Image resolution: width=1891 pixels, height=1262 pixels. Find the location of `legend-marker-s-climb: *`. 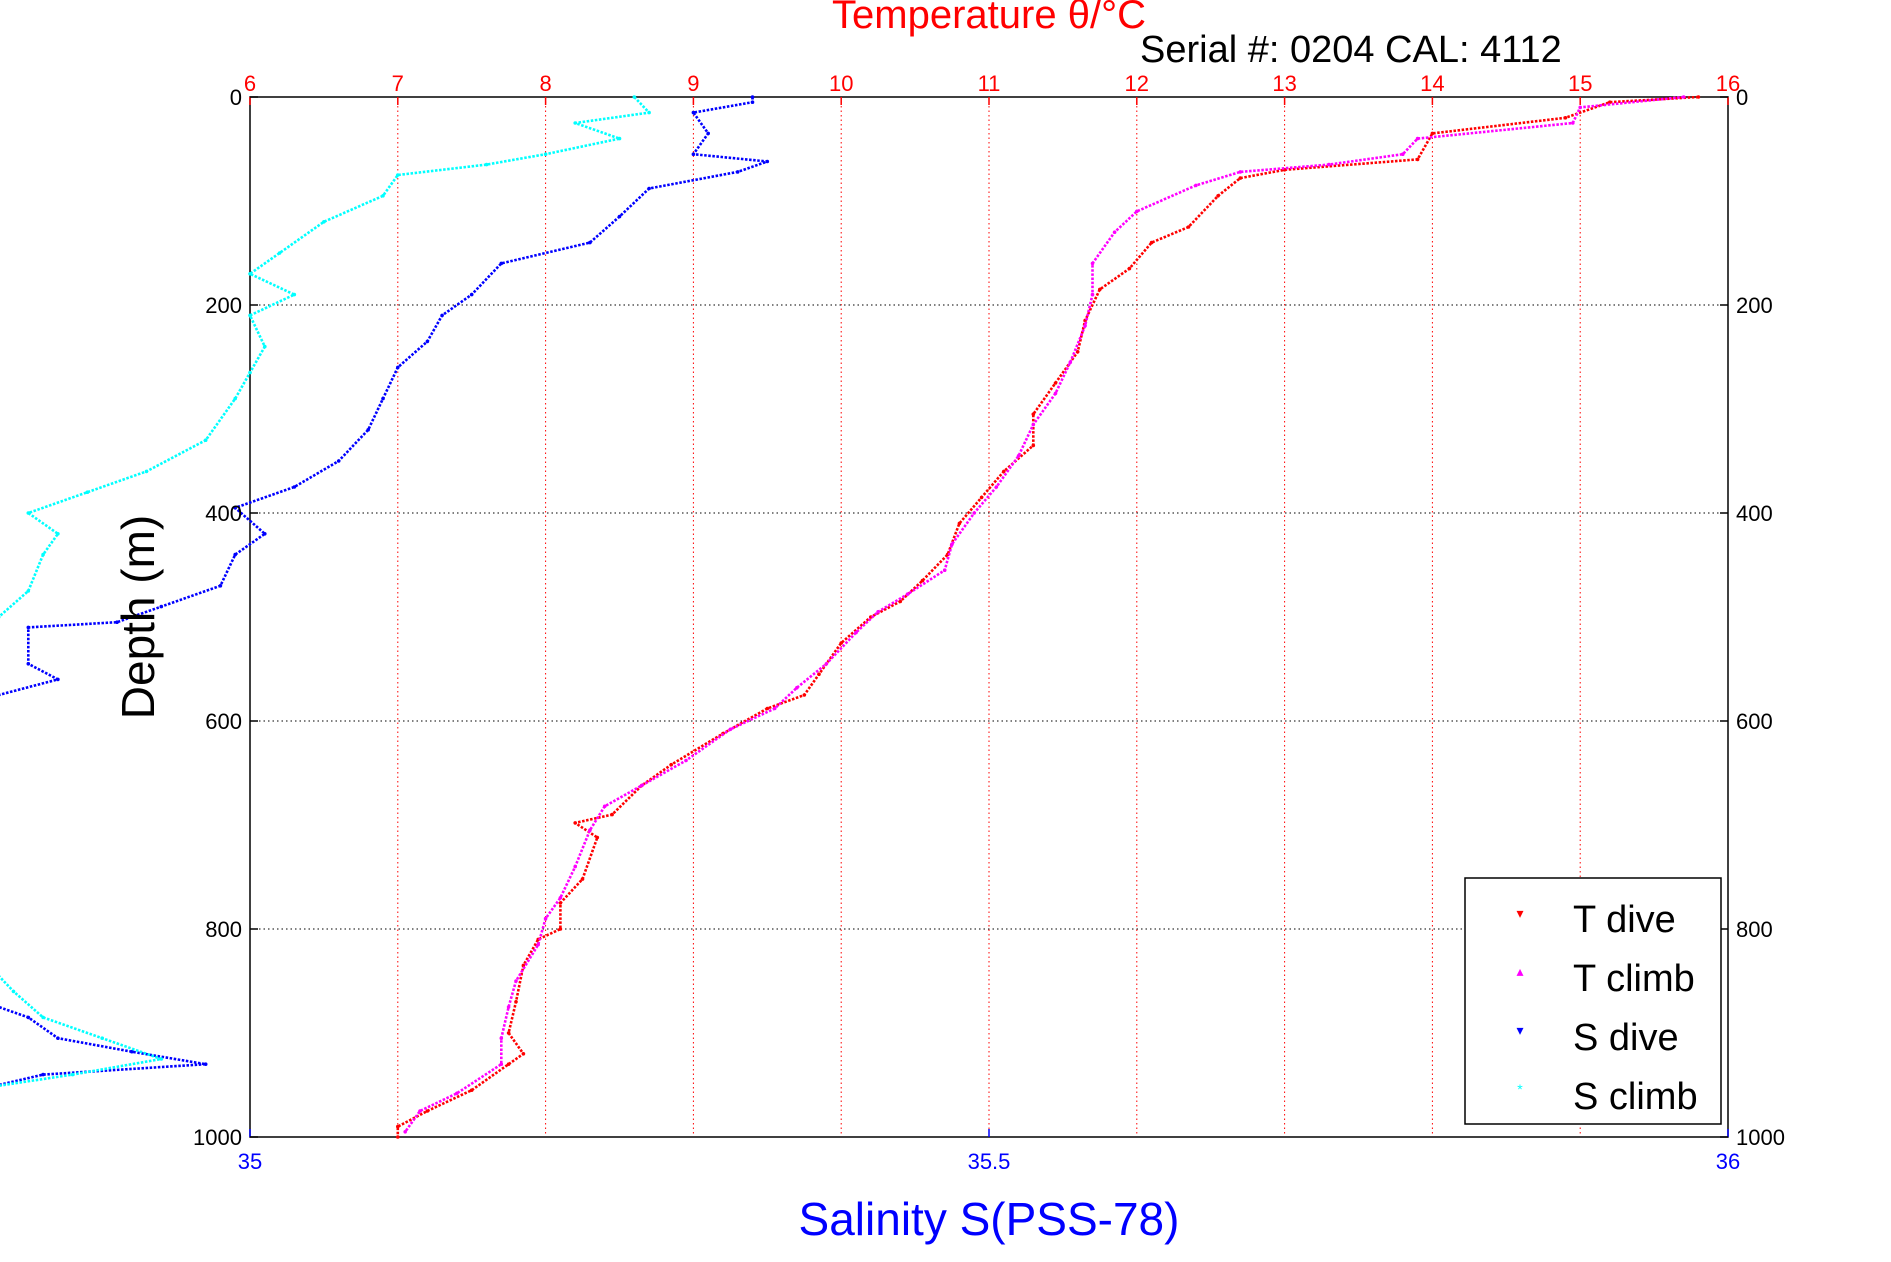

legend-marker-s-climb: * is located at coordinates (1520, 1089).